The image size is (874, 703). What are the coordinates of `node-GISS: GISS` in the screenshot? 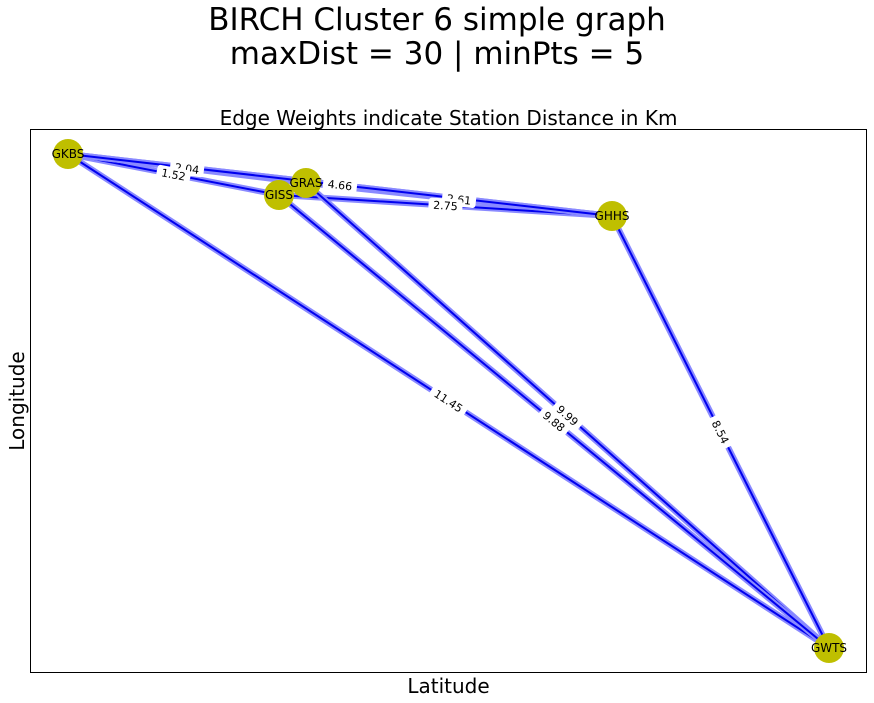 It's located at (279, 195).